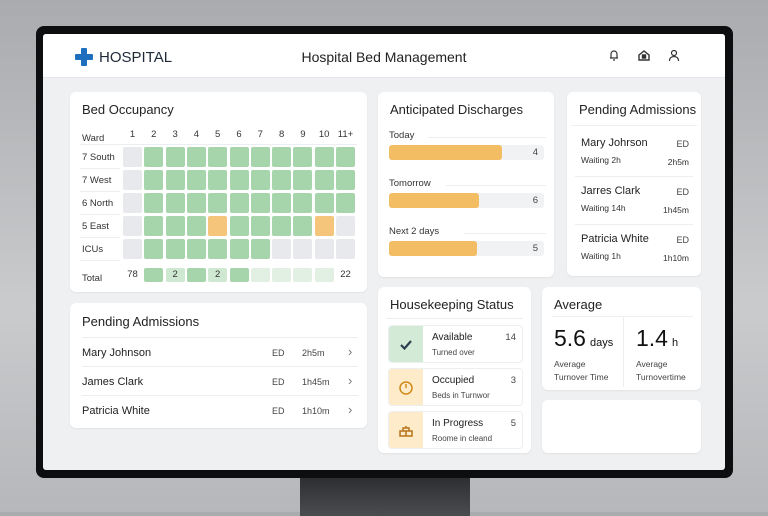 This screenshot has width=768, height=516. What do you see at coordinates (614, 55) in the screenshot?
I see `bell-icon` at bounding box center [614, 55].